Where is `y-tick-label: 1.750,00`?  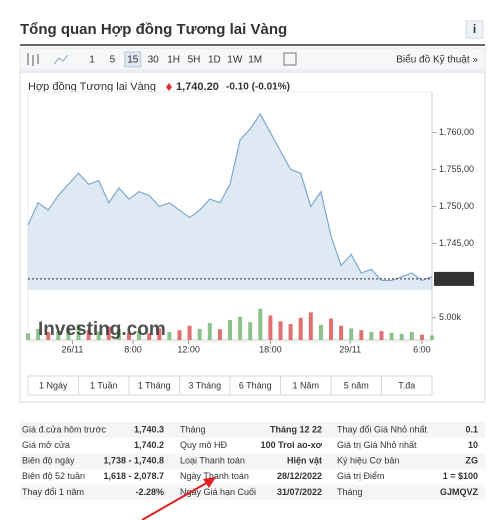 y-tick-label: 1.750,00 is located at coordinates (456, 206).